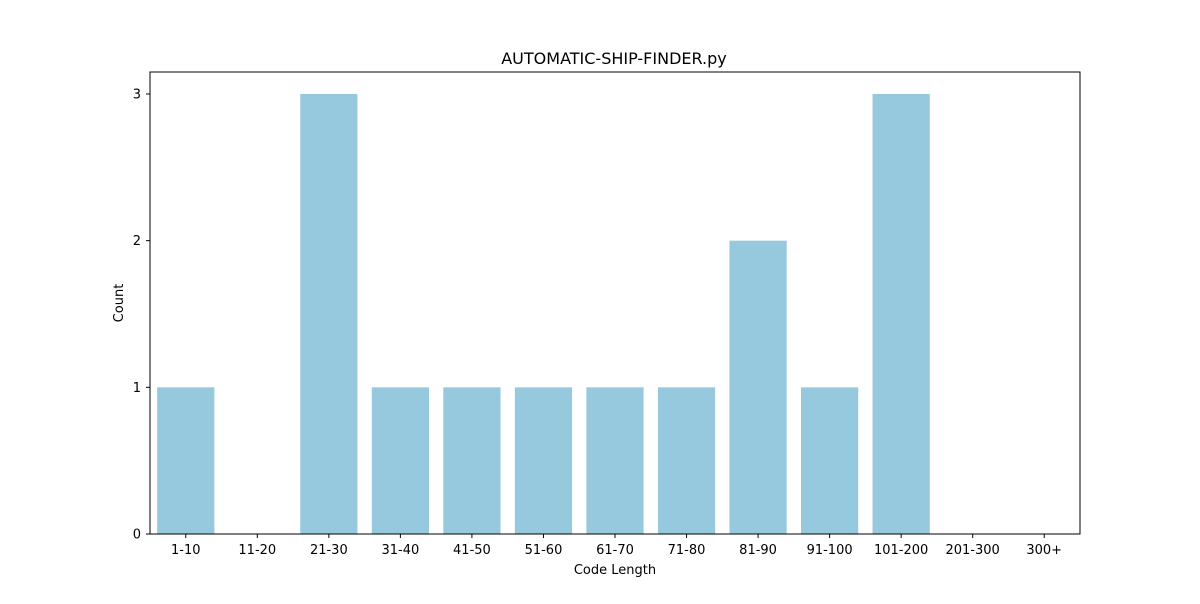  Describe the element at coordinates (1044, 550) in the screenshot. I see `x-tick-label: 300+` at that location.